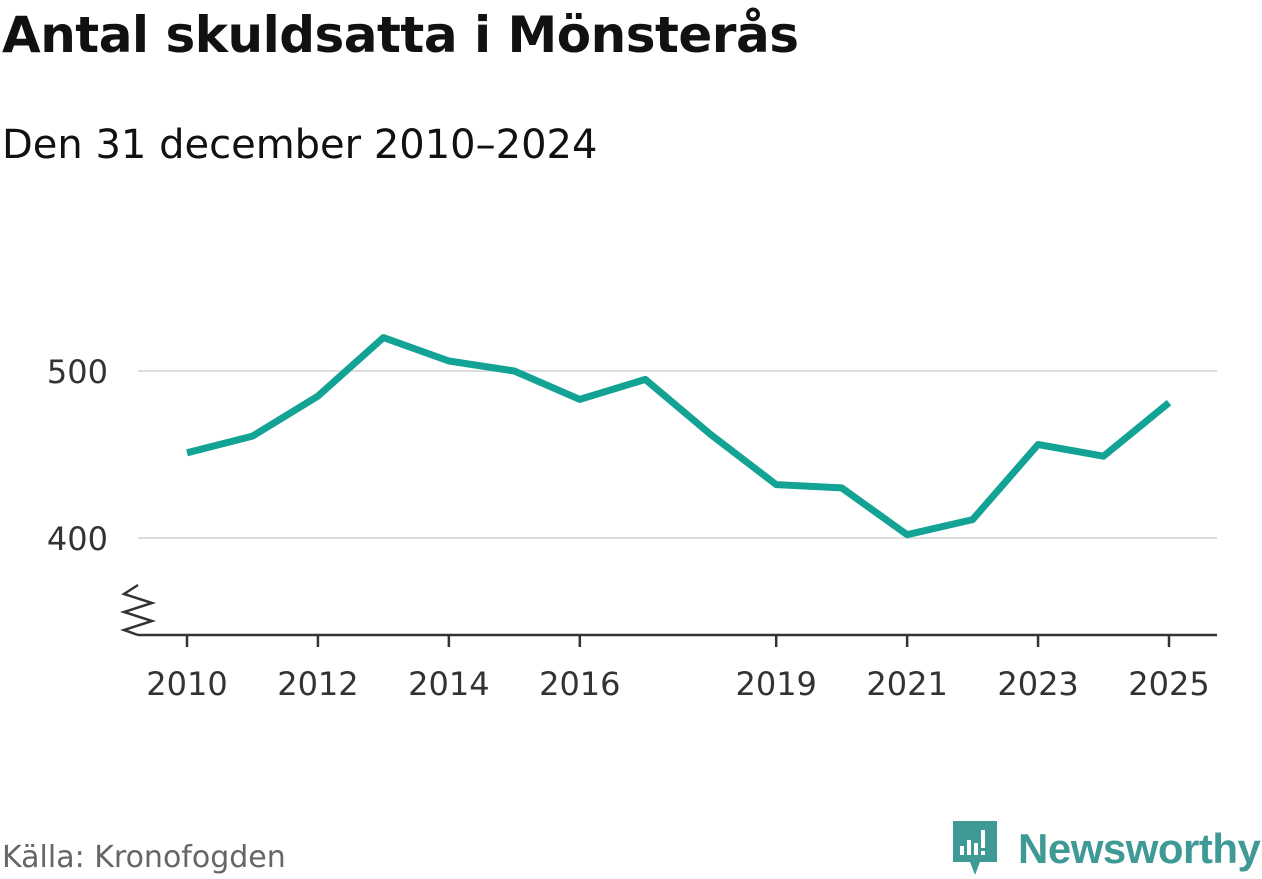 The height and width of the screenshot is (879, 1262). I want to click on brand-name: Newsworthy, so click(1139, 848).